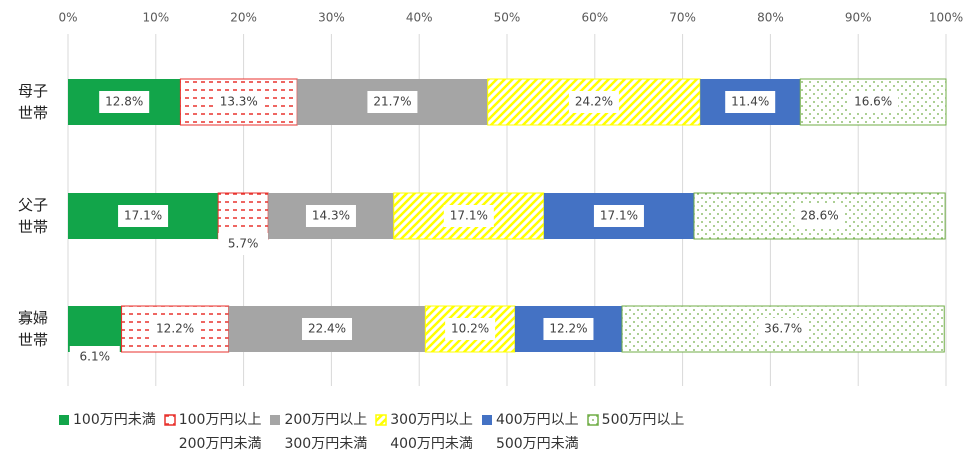 The width and height of the screenshot is (971, 462). I want to click on data-label: 16.6%, so click(873, 102).